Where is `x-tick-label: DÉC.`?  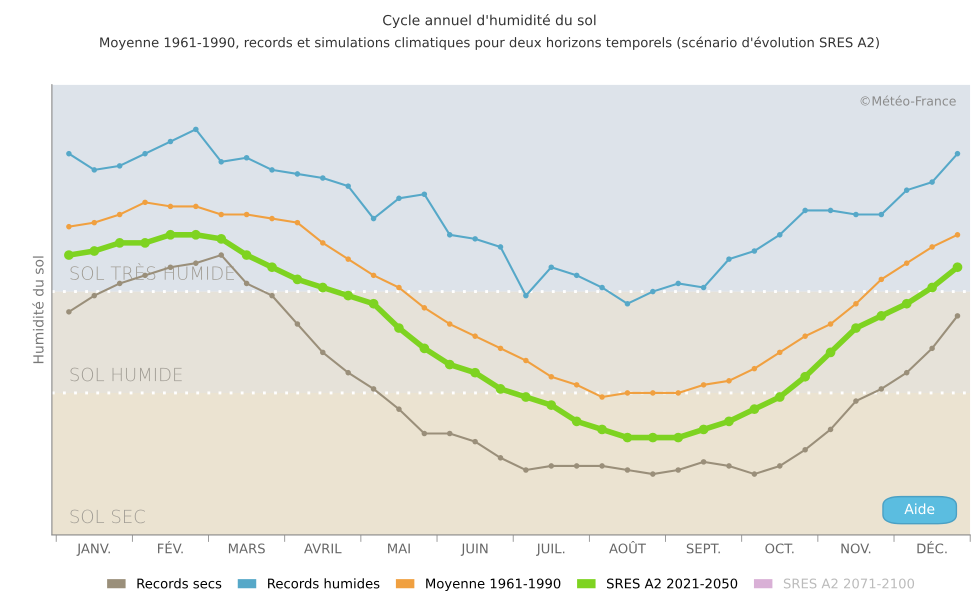
x-tick-label: DÉC. is located at coordinates (932, 547).